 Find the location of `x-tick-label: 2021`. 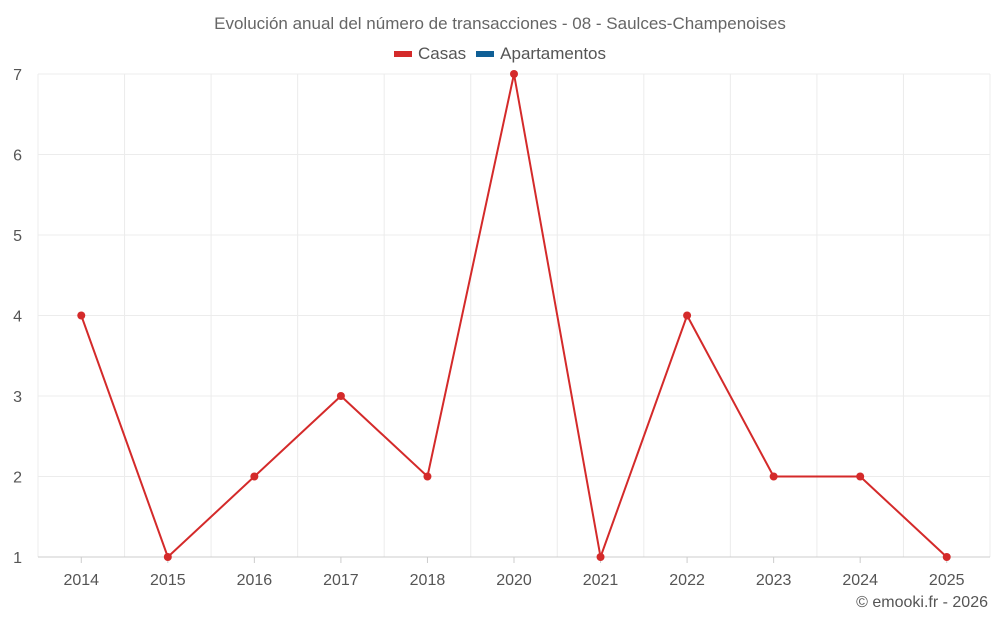

x-tick-label: 2021 is located at coordinates (601, 580).